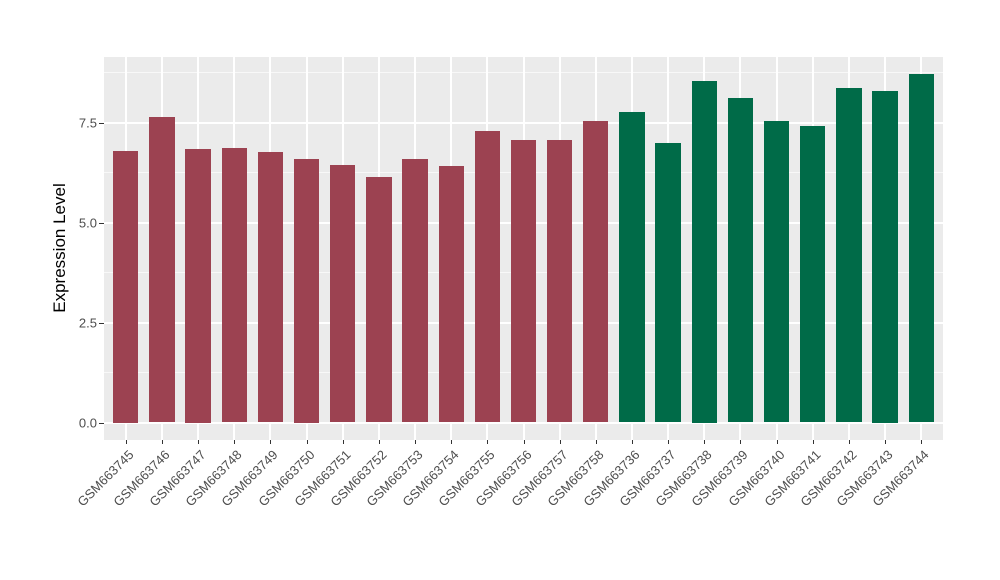 This screenshot has width=1000, height=580. What do you see at coordinates (306, 290) in the screenshot?
I see `bar-GSM663750` at bounding box center [306, 290].